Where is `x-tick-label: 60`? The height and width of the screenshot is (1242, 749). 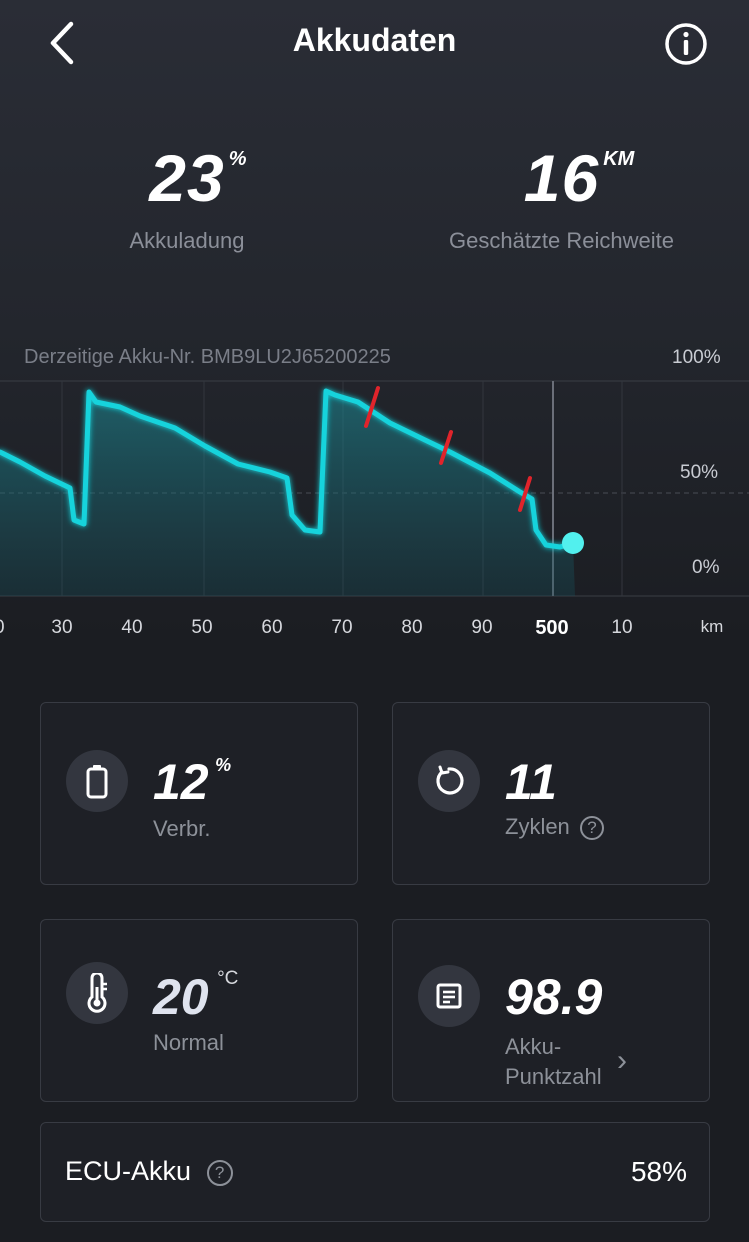 x-tick-label: 60 is located at coordinates (272, 627).